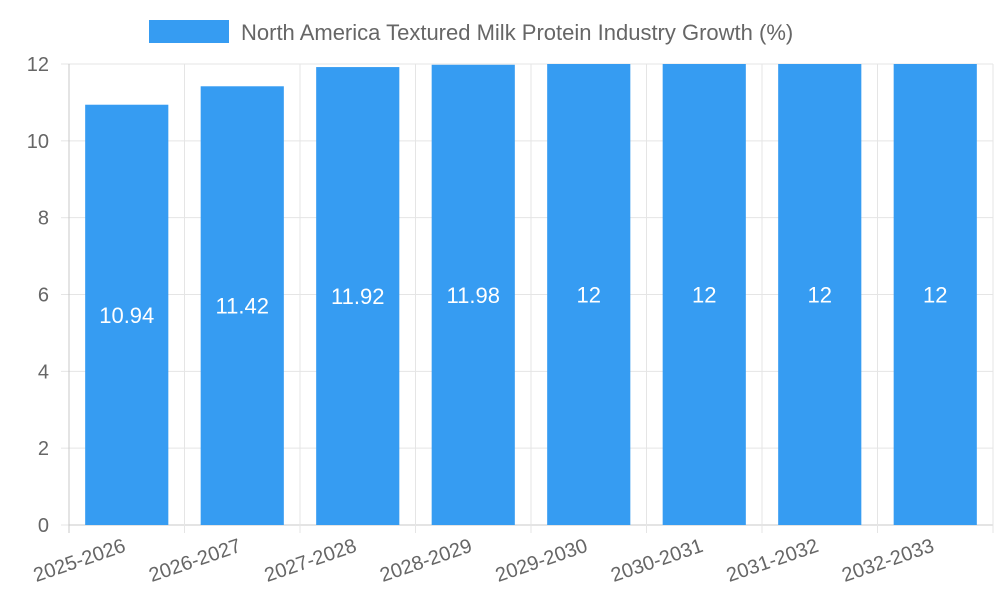 This screenshot has width=1000, height=600. What do you see at coordinates (38, 142) in the screenshot?
I see `y-tick-label: 10` at bounding box center [38, 142].